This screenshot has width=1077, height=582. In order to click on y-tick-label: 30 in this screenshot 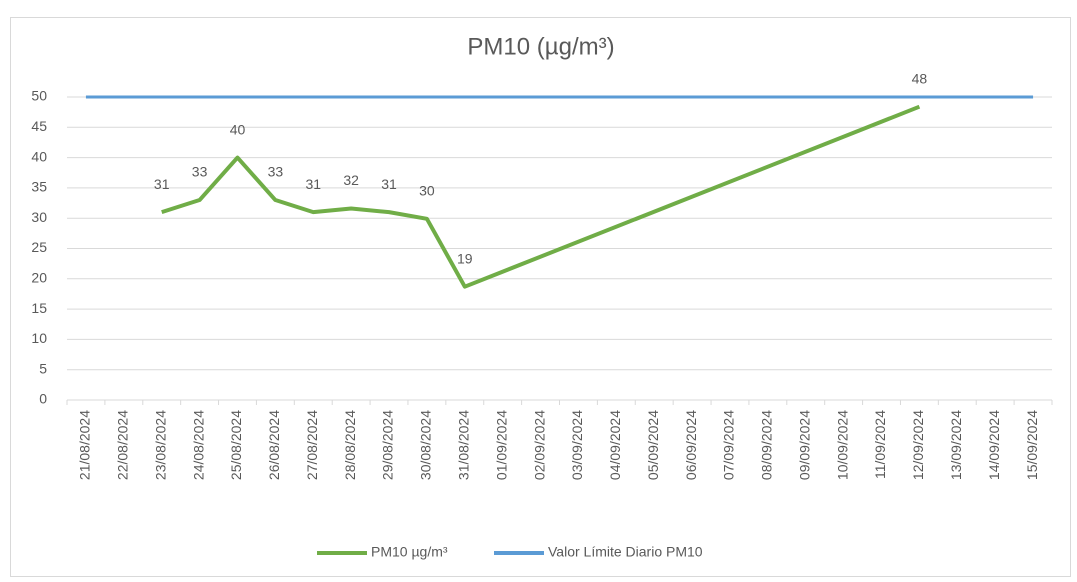, I will do `click(39, 217)`.